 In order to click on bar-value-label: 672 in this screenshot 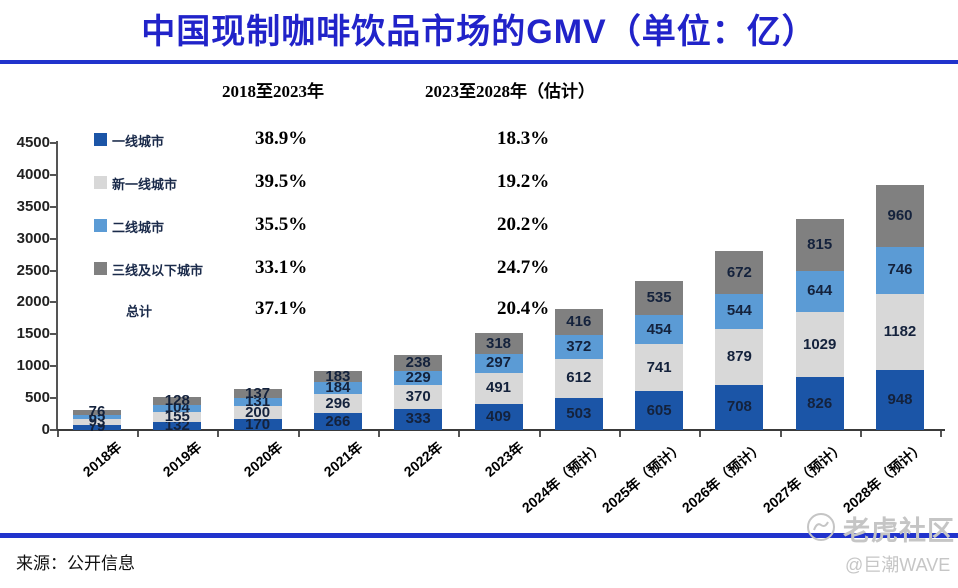, I will do `click(739, 272)`.